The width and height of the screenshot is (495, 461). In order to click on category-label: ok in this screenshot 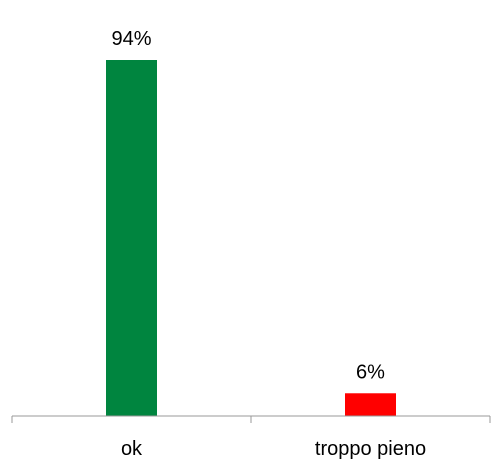, I will do `click(132, 449)`.